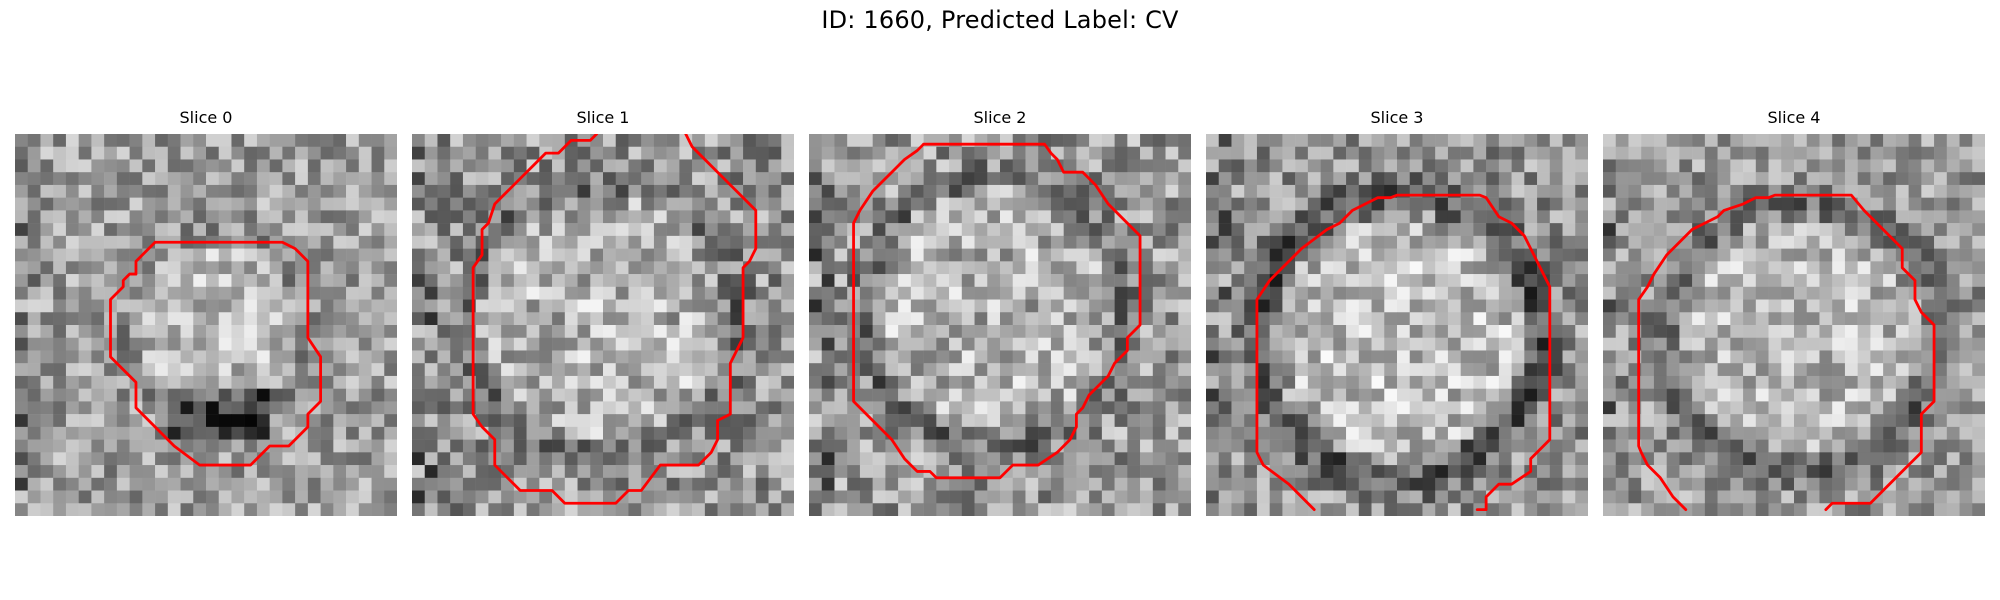 This screenshot has width=2000, height=600. Describe the element at coordinates (206, 117) in the screenshot. I see `slice-title: Slice 0` at that location.